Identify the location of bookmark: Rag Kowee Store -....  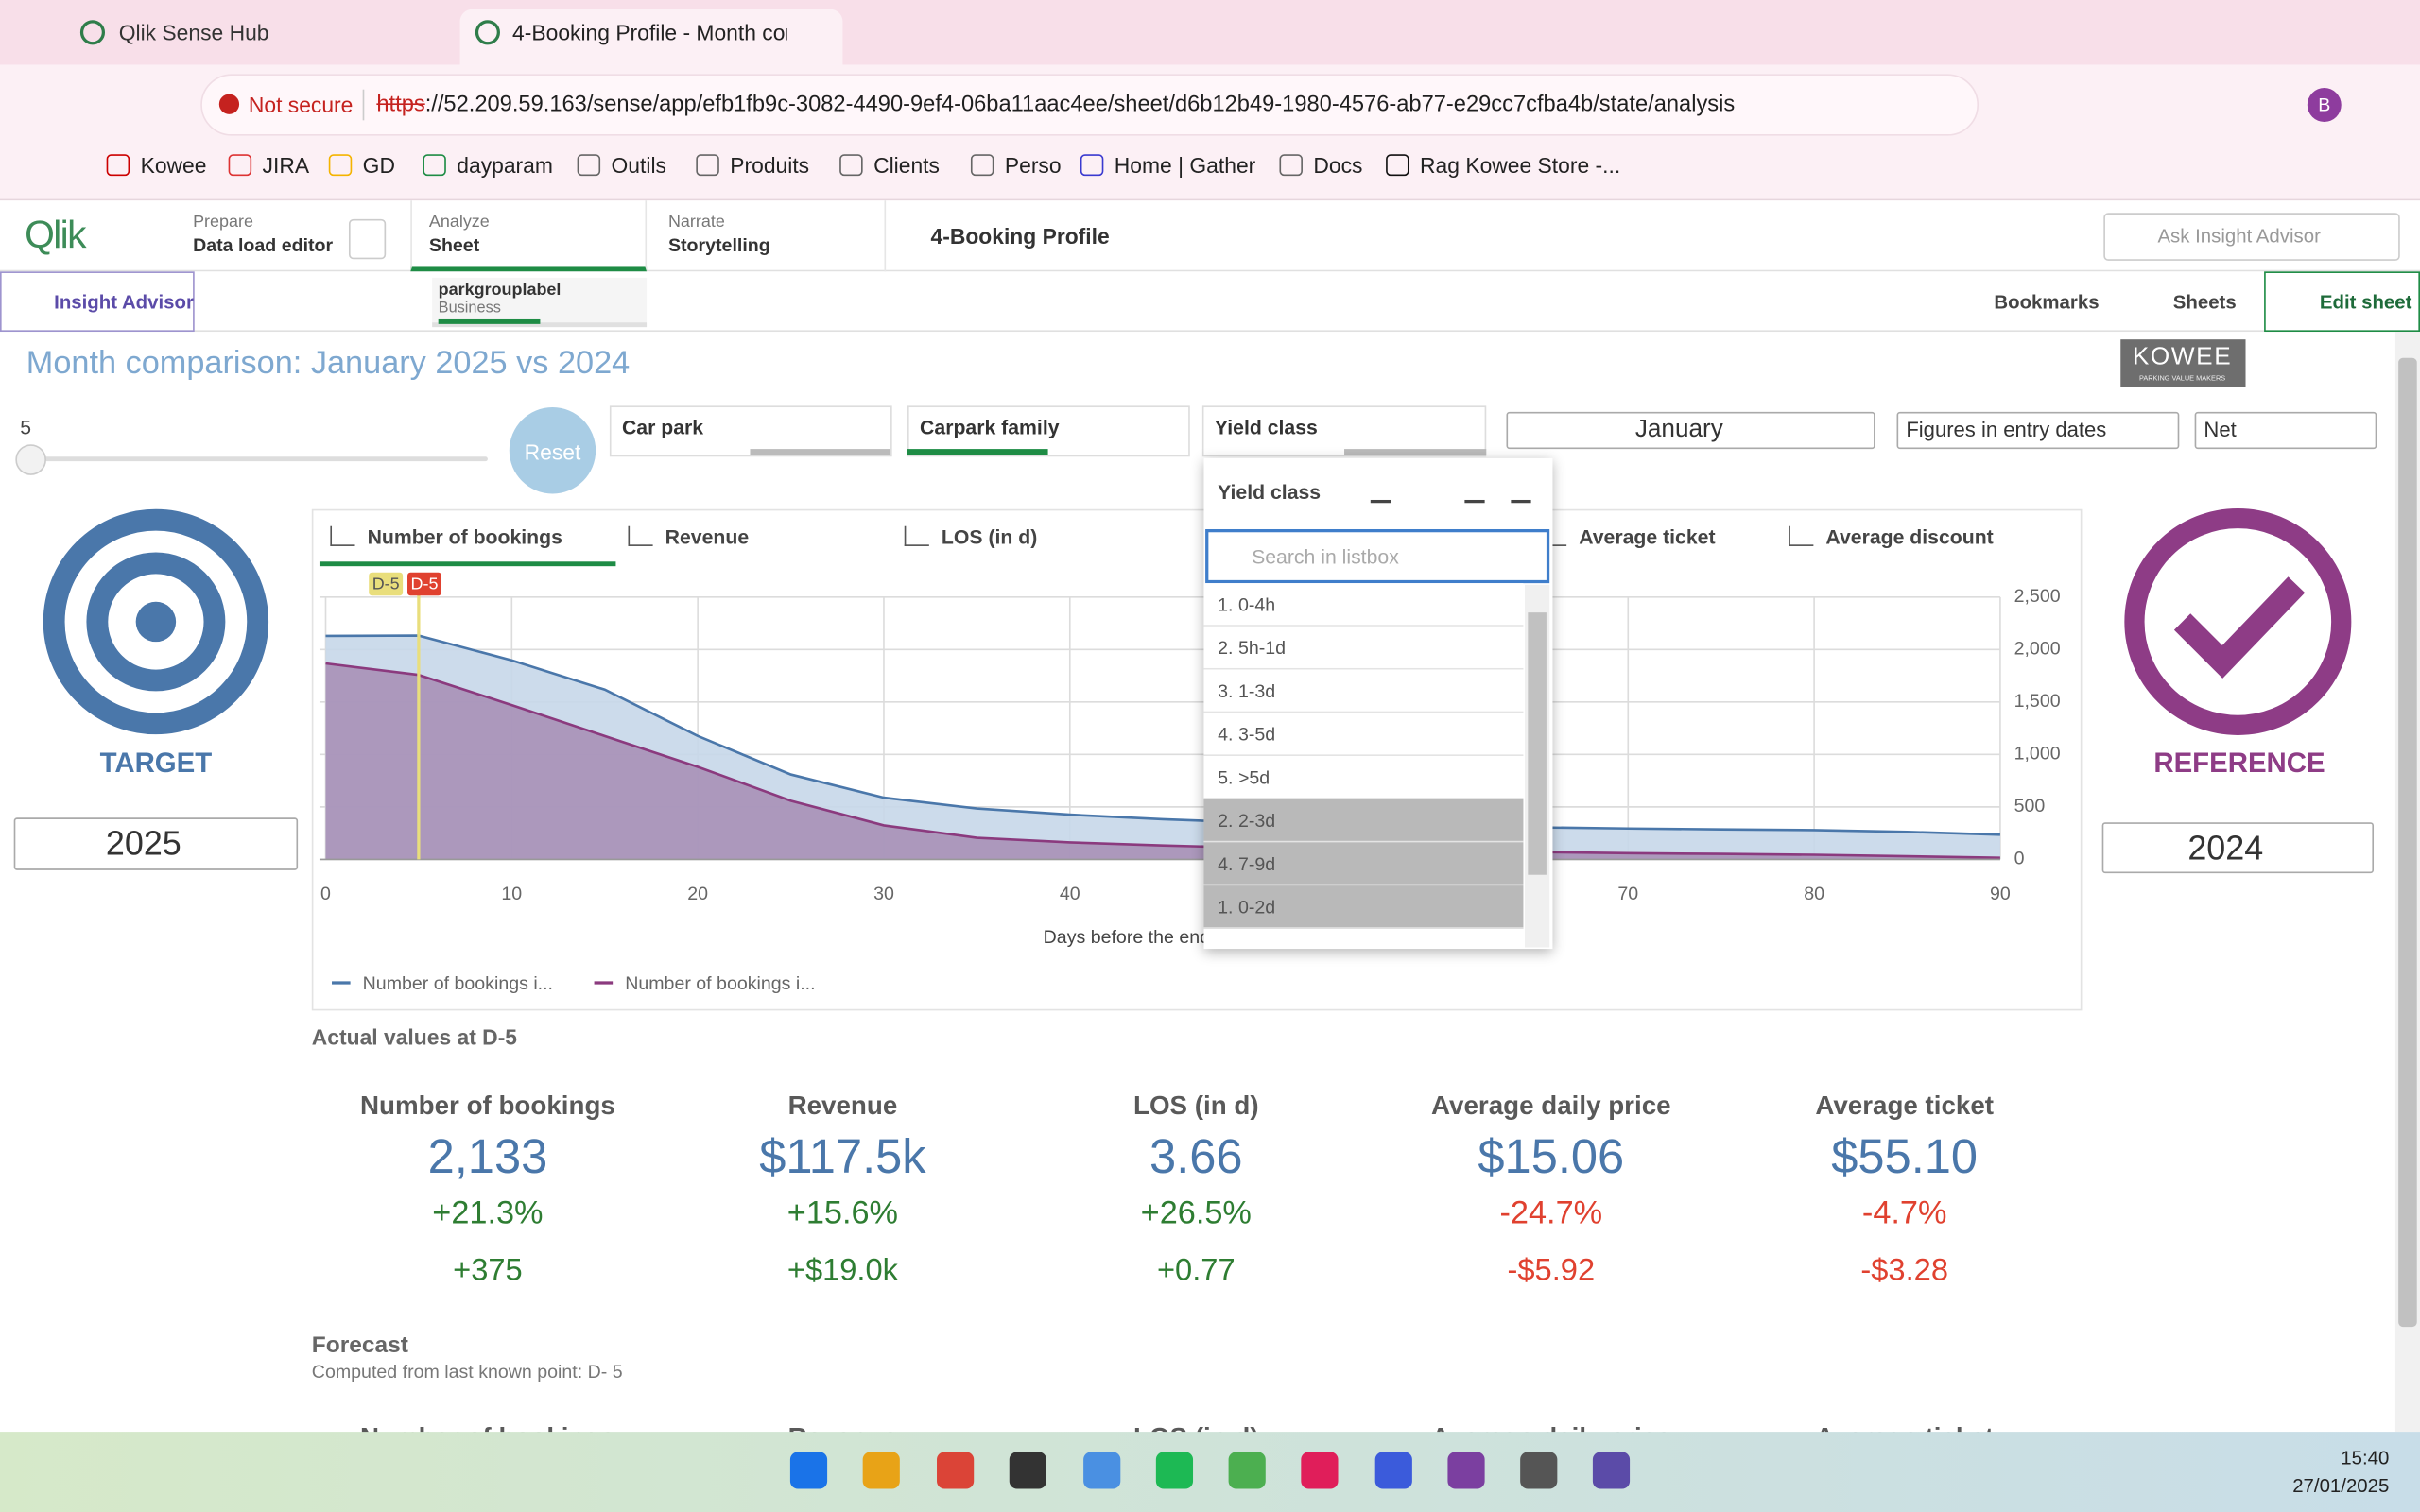
(1520, 165).